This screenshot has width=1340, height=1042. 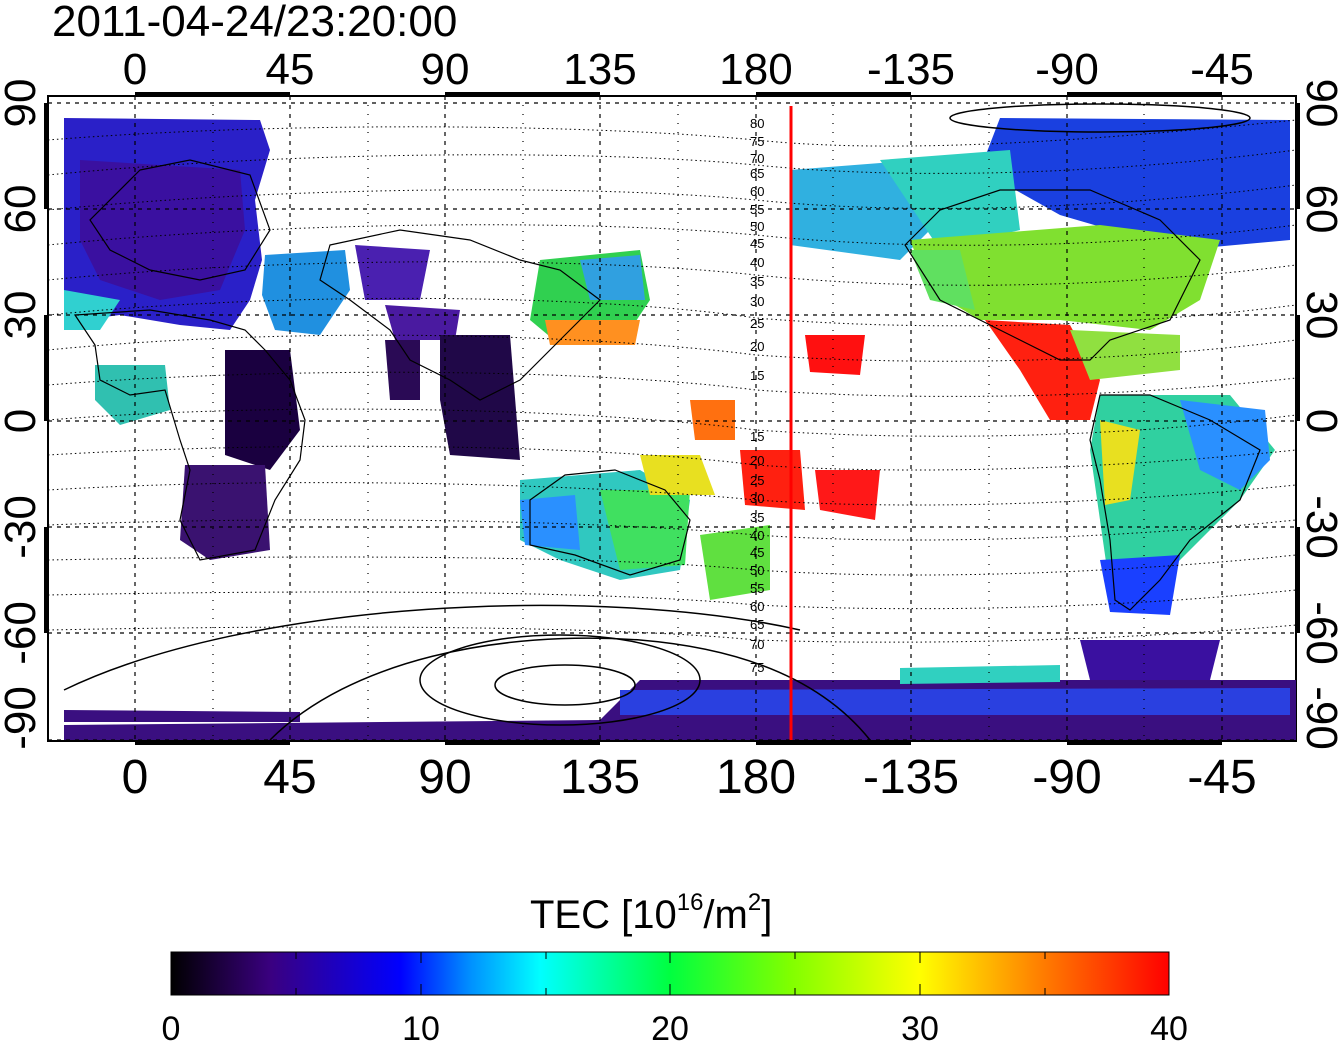 What do you see at coordinates (755, 69) in the screenshot?
I see `top-lon-tick: 180` at bounding box center [755, 69].